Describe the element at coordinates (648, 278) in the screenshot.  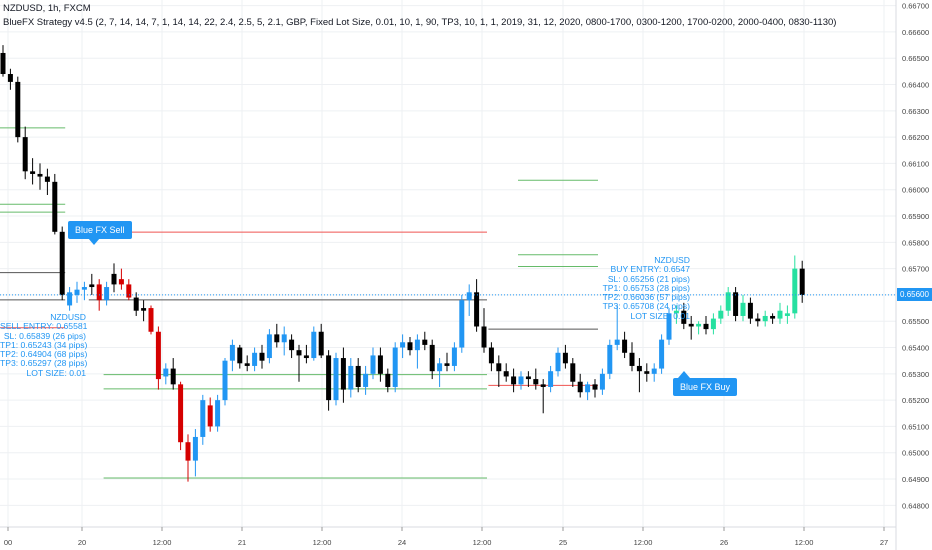
I see `buy-info-line: SL: 0.65256 (21 pips)` at that location.